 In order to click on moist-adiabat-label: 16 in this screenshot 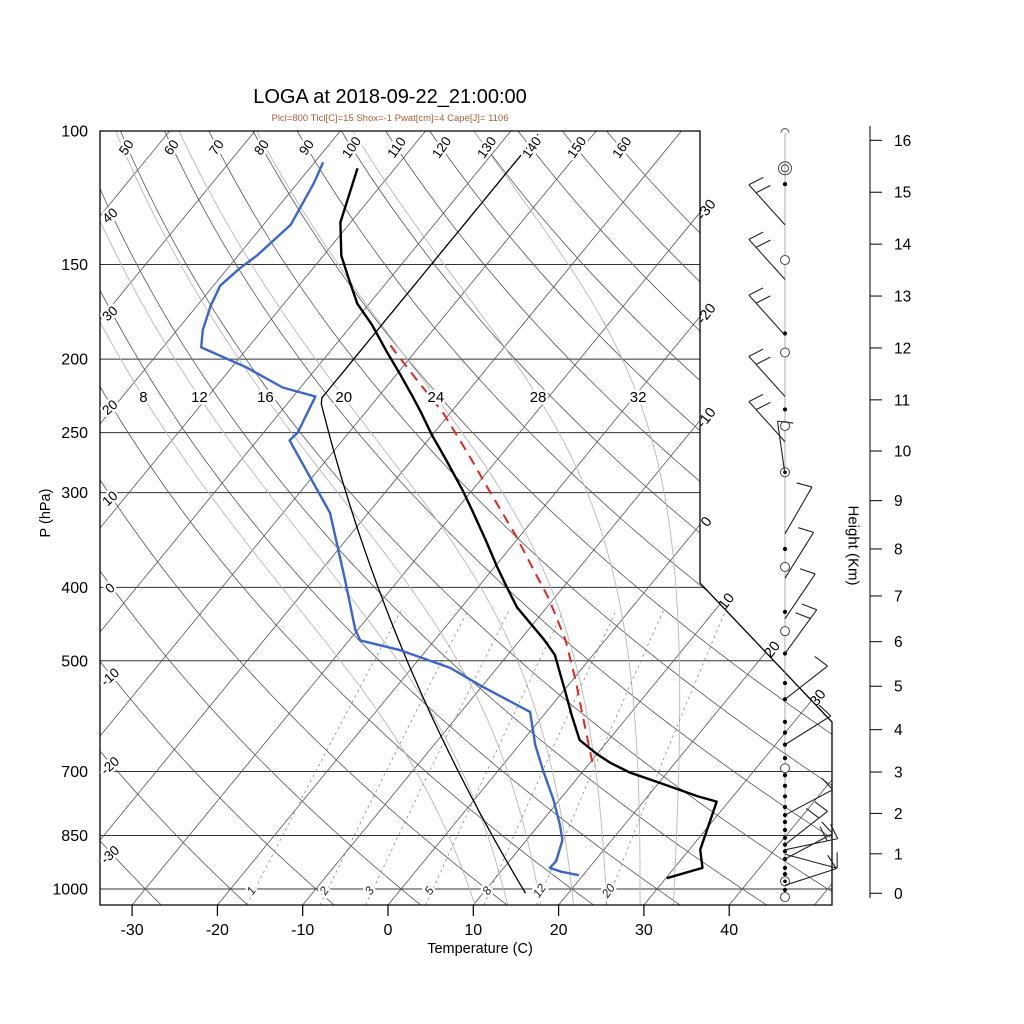, I will do `click(265, 397)`.